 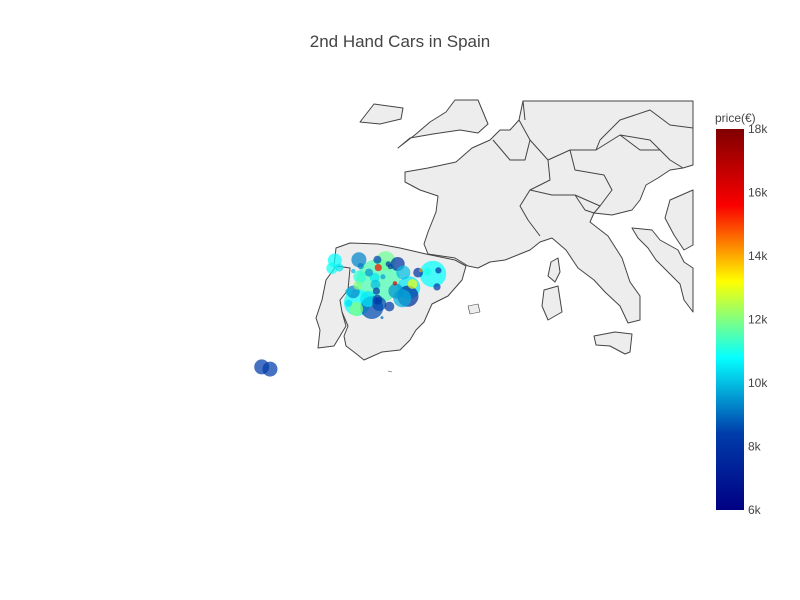 I want to click on land-corsica, so click(x=554, y=270).